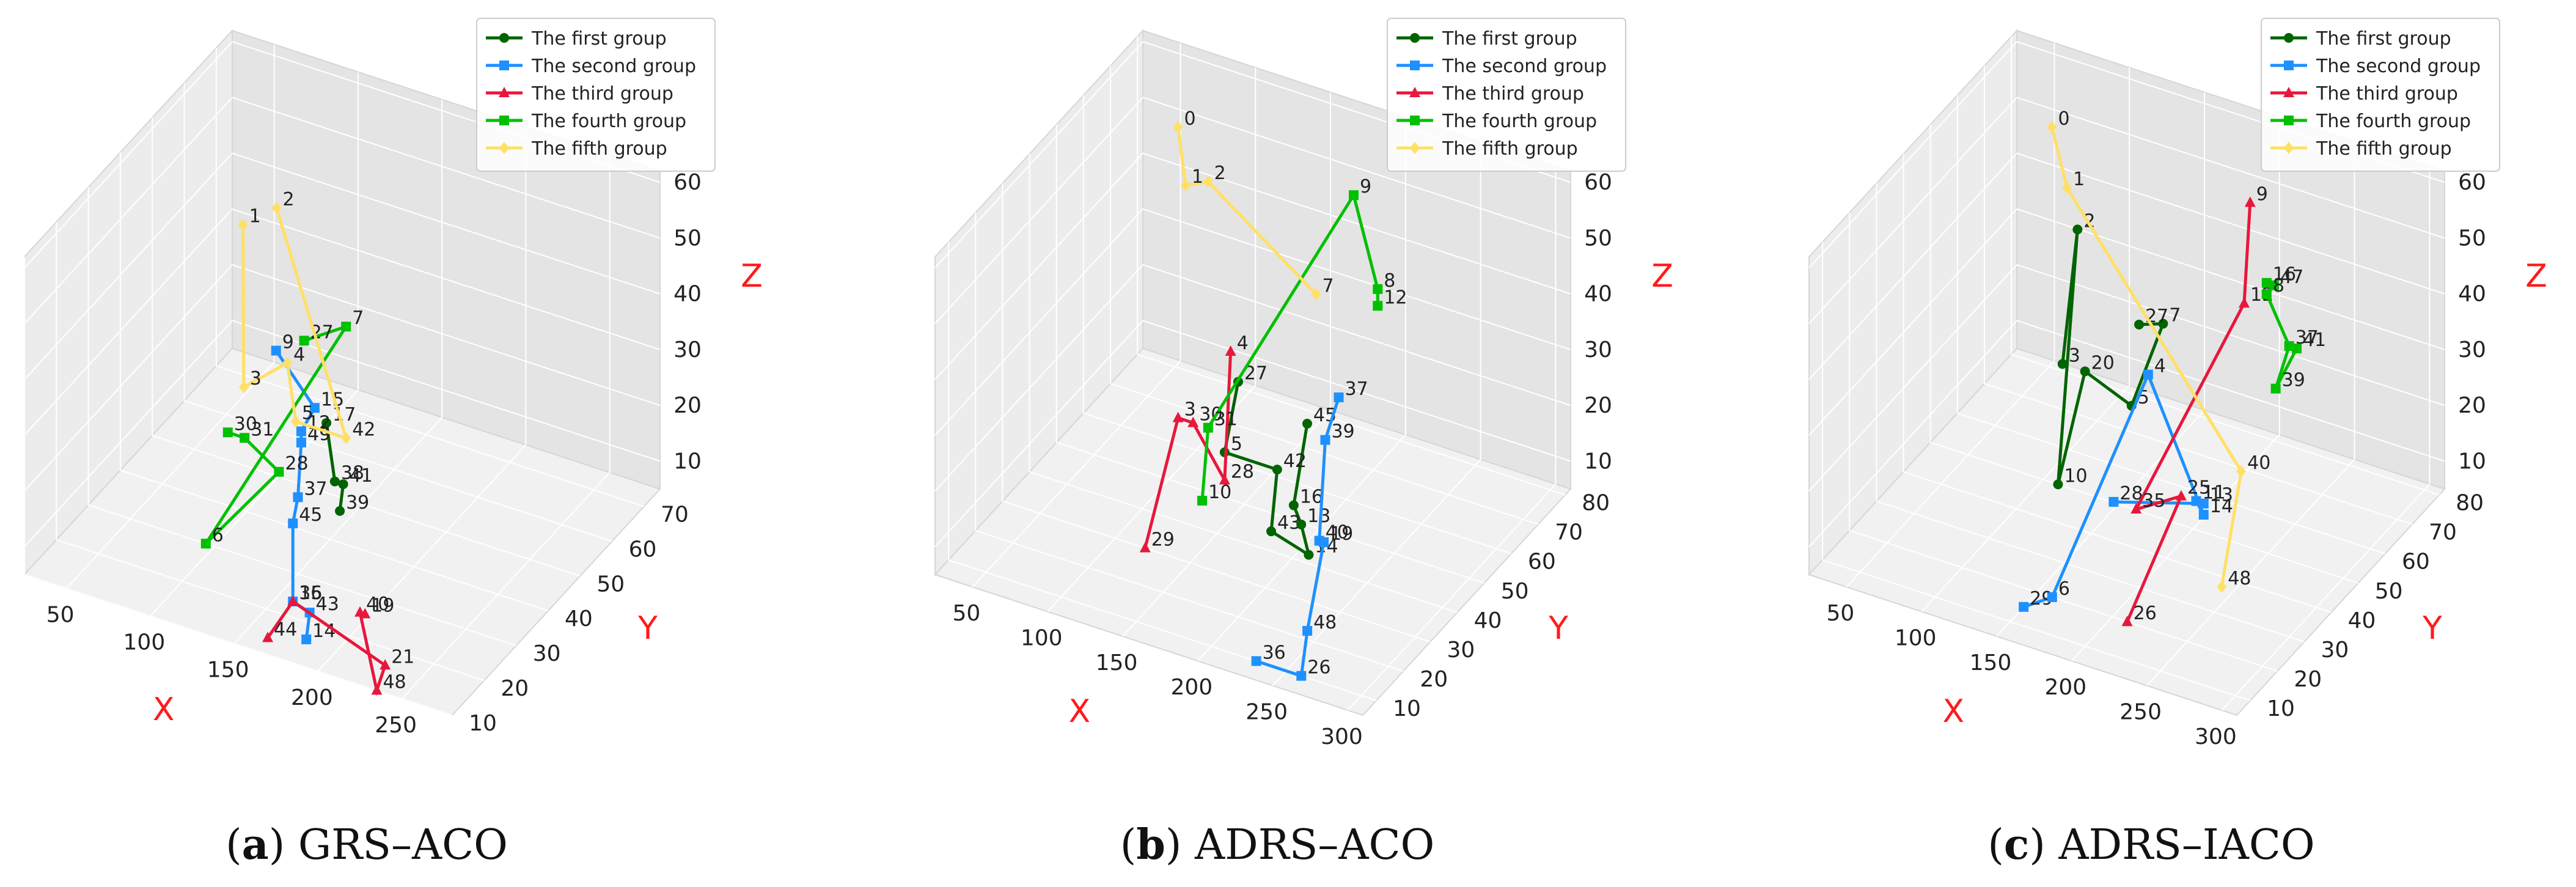  What do you see at coordinates (2064, 589) in the screenshot?
I see `data-point-label: 6` at bounding box center [2064, 589].